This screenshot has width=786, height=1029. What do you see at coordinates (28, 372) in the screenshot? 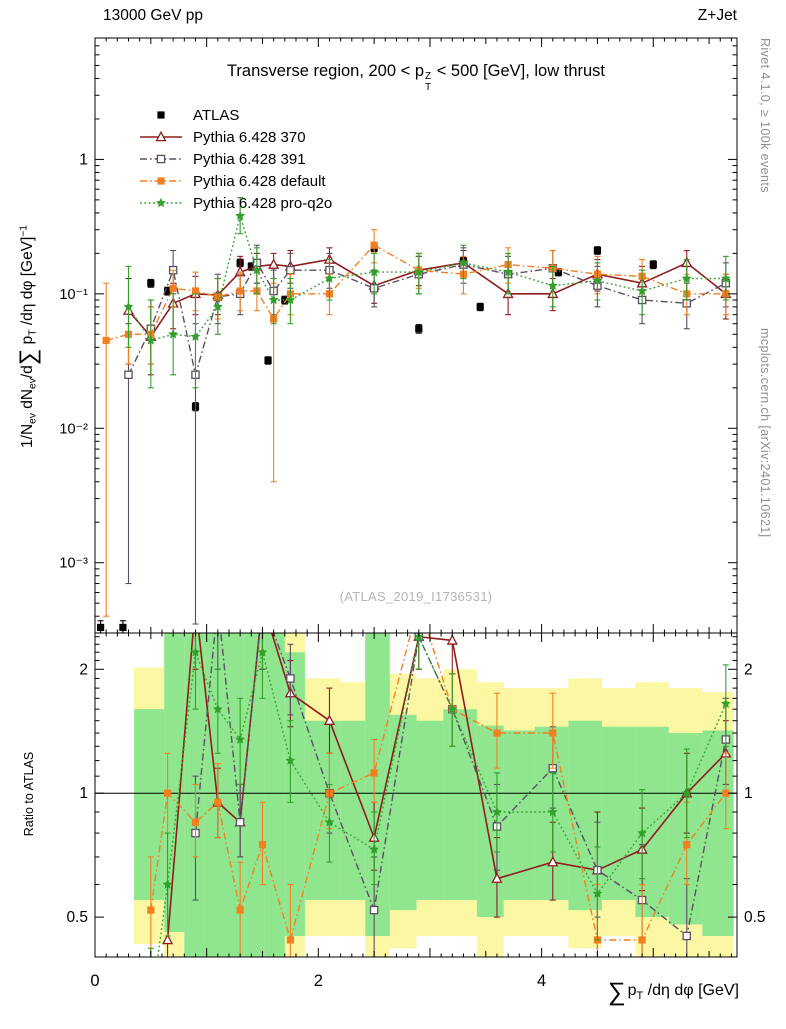
I see `ylabel-part: /d` at bounding box center [28, 372].